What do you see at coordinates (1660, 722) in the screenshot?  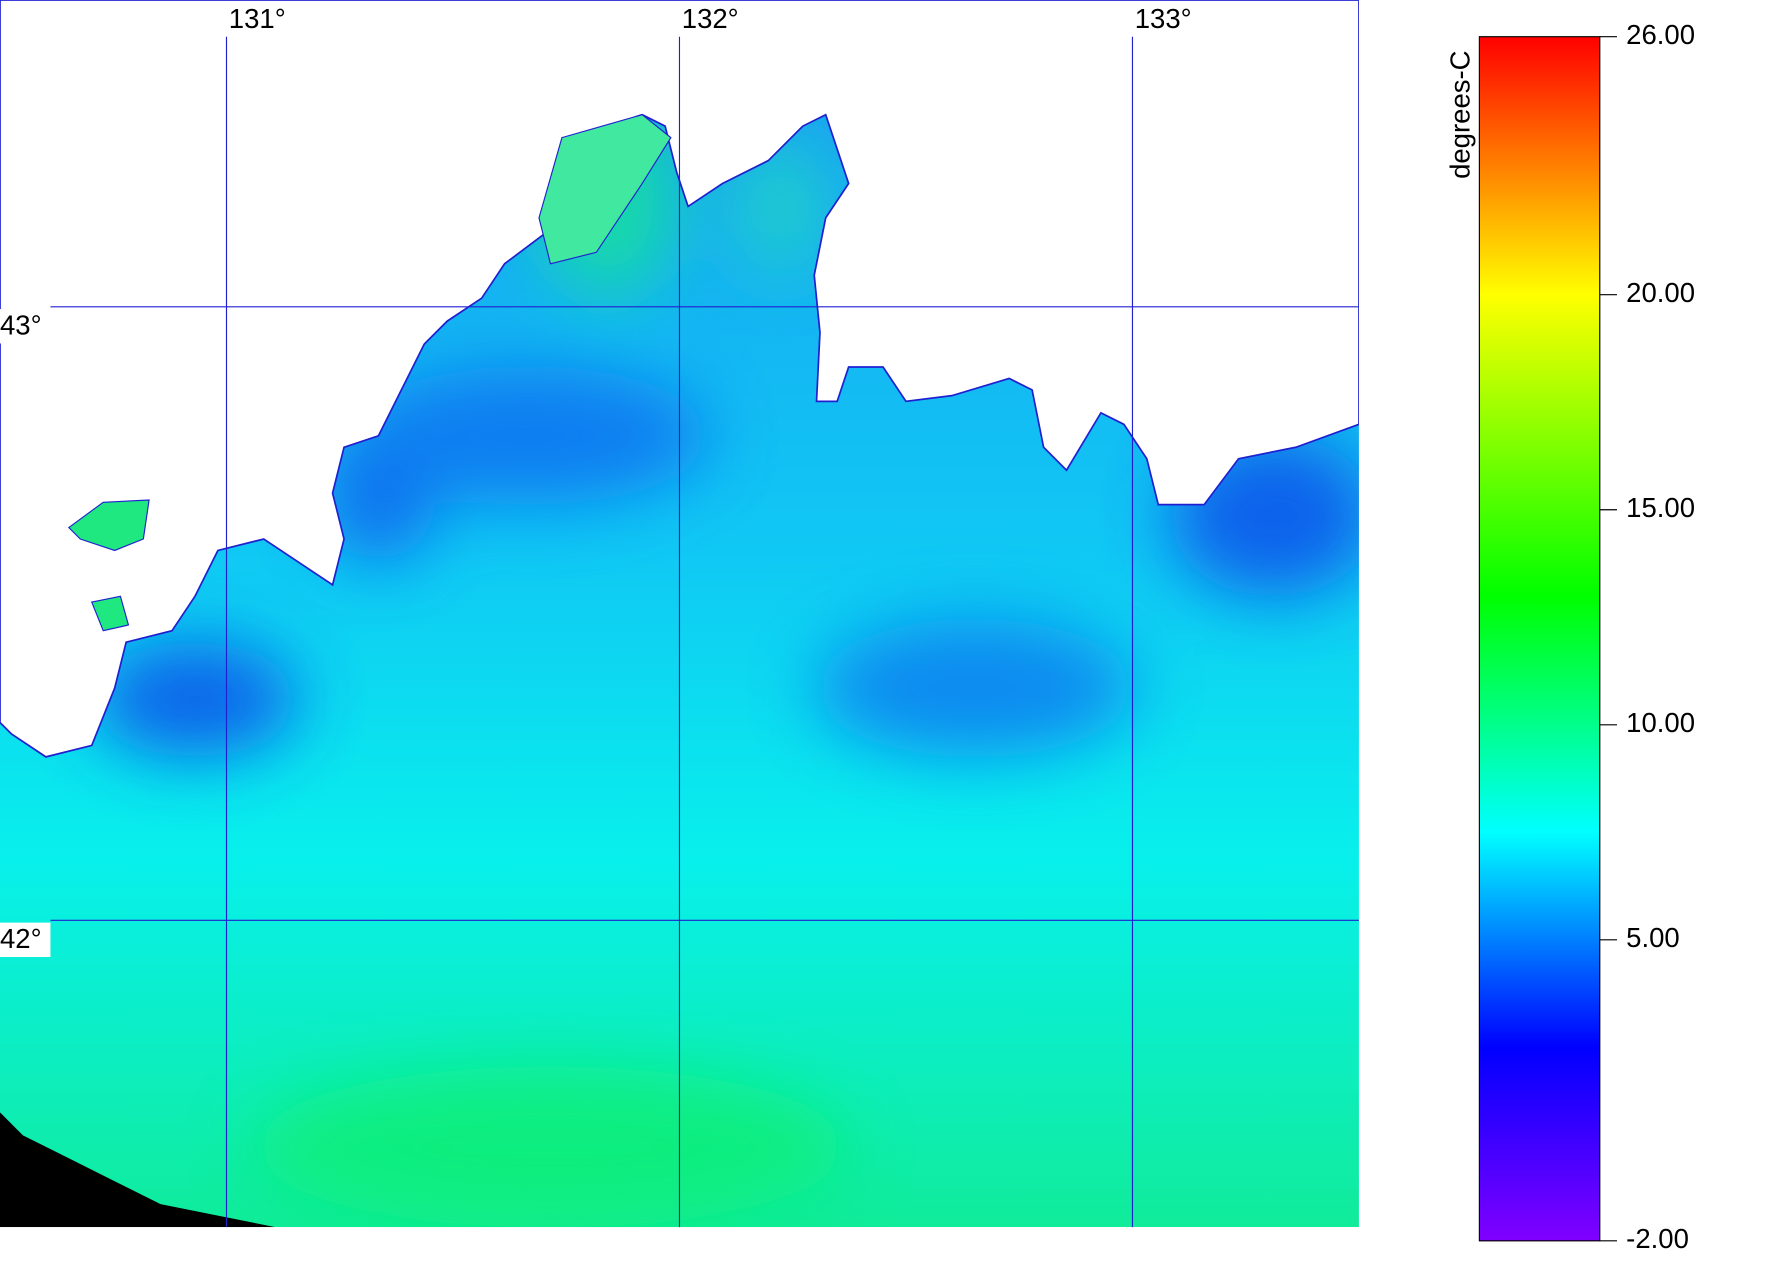 I see `colorbar-tick-label: 10.00` at bounding box center [1660, 722].